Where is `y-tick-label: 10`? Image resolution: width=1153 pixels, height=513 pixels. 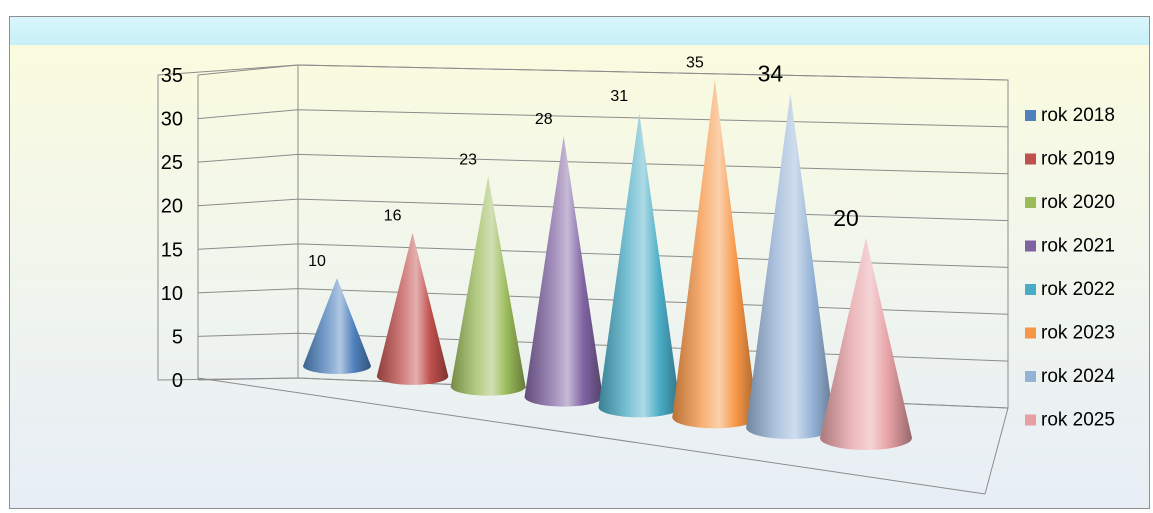 y-tick-label: 10 is located at coordinates (172, 294).